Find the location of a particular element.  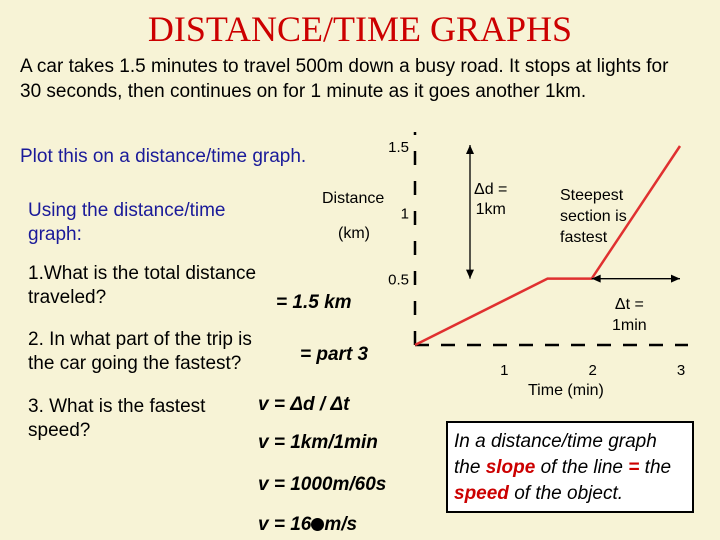

delta-d-line2: 1km is located at coordinates (490, 209).